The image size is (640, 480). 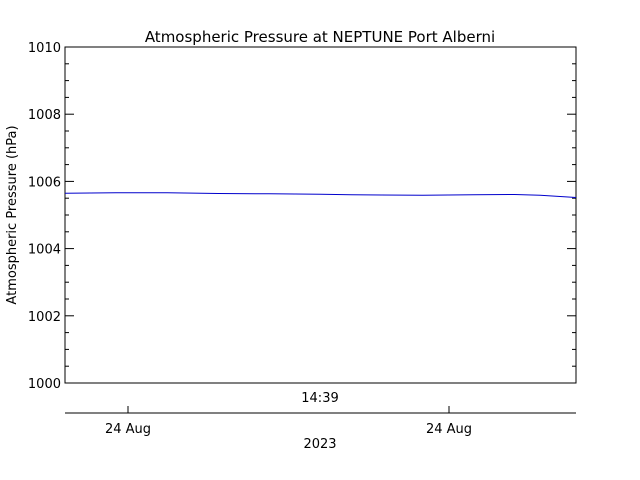 What do you see at coordinates (319, 398) in the screenshot?
I see `x-axis-time-label: 14:39` at bounding box center [319, 398].